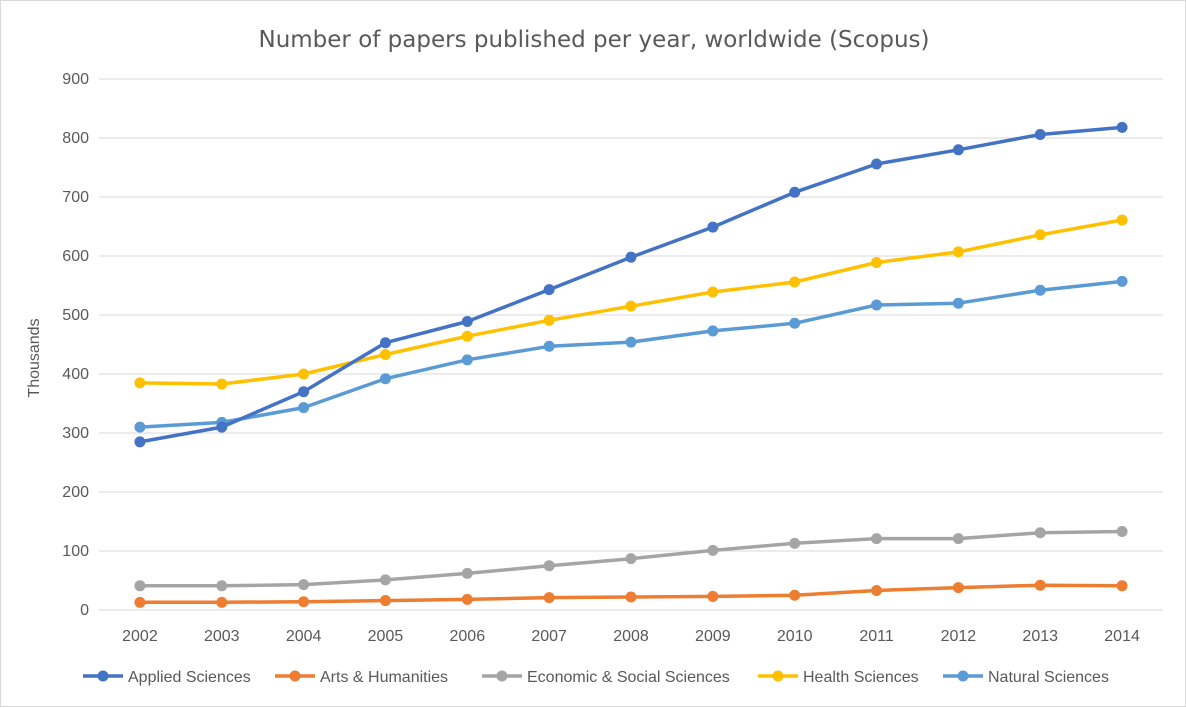  What do you see at coordinates (1122, 636) in the screenshot?
I see `x-tick-label: 2014` at bounding box center [1122, 636].